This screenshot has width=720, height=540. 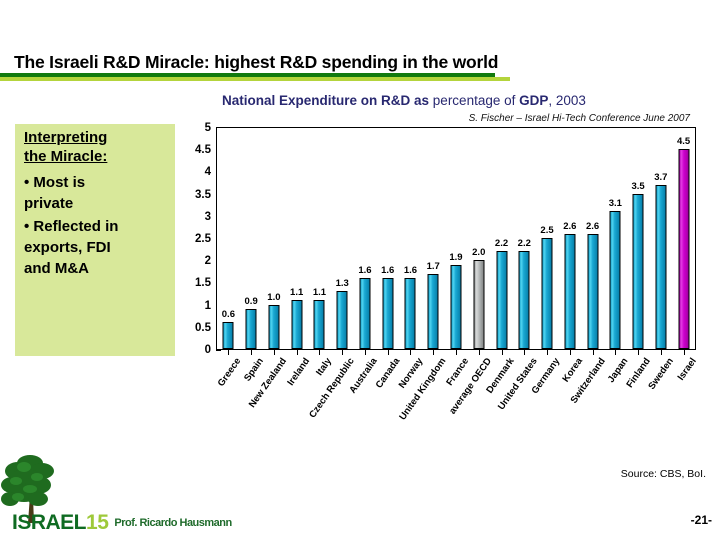 I want to click on bar-value-label: 1.3, so click(x=342, y=284).